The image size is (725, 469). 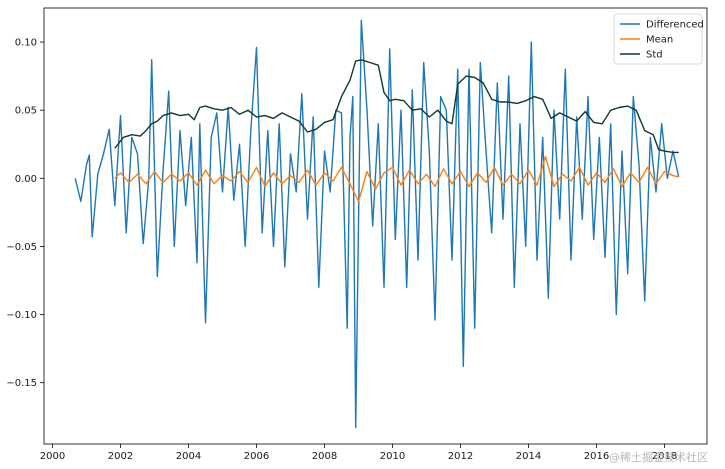 I want to click on legend-box, so click(x=658, y=39).